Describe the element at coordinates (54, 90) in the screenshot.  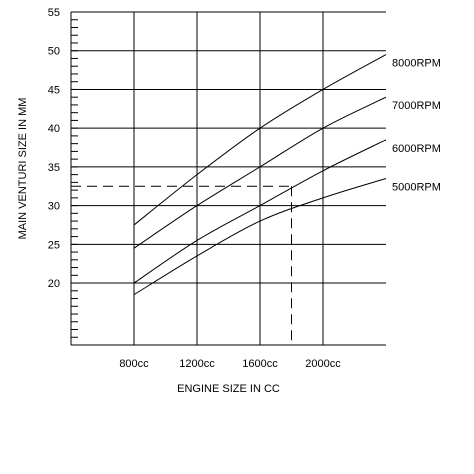
I see `y-tick-label: 45` at that location.